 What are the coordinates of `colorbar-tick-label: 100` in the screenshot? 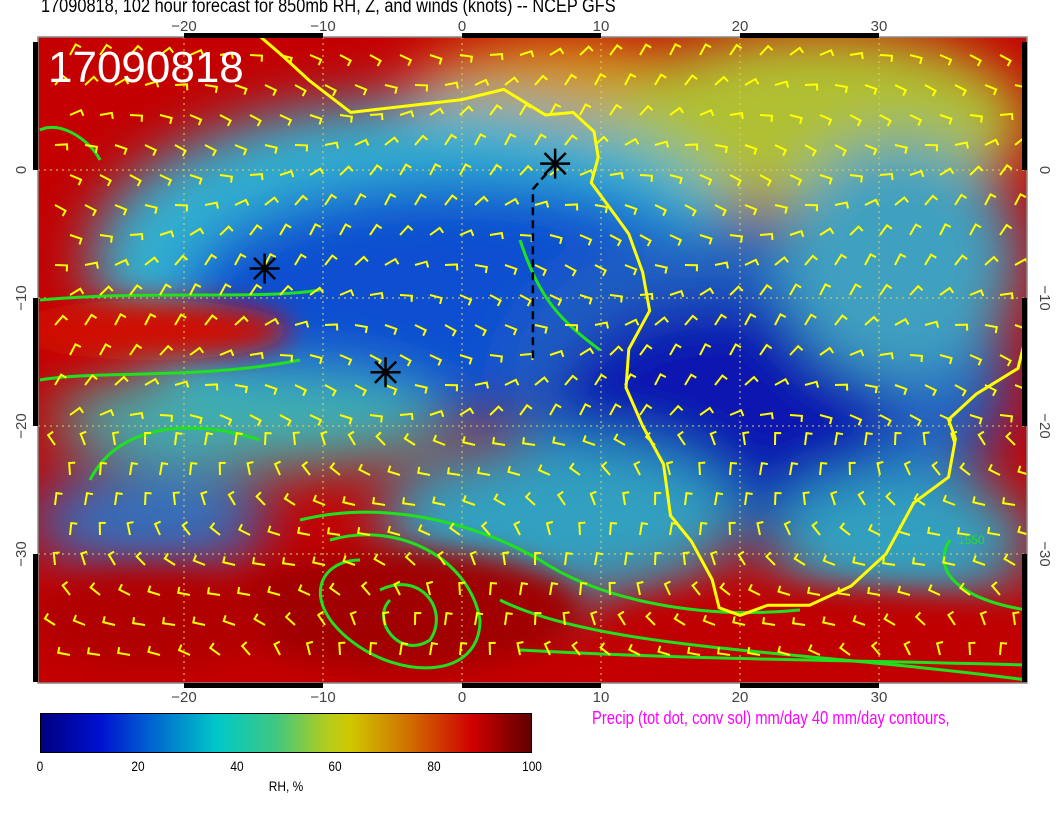 It's located at (532, 766).